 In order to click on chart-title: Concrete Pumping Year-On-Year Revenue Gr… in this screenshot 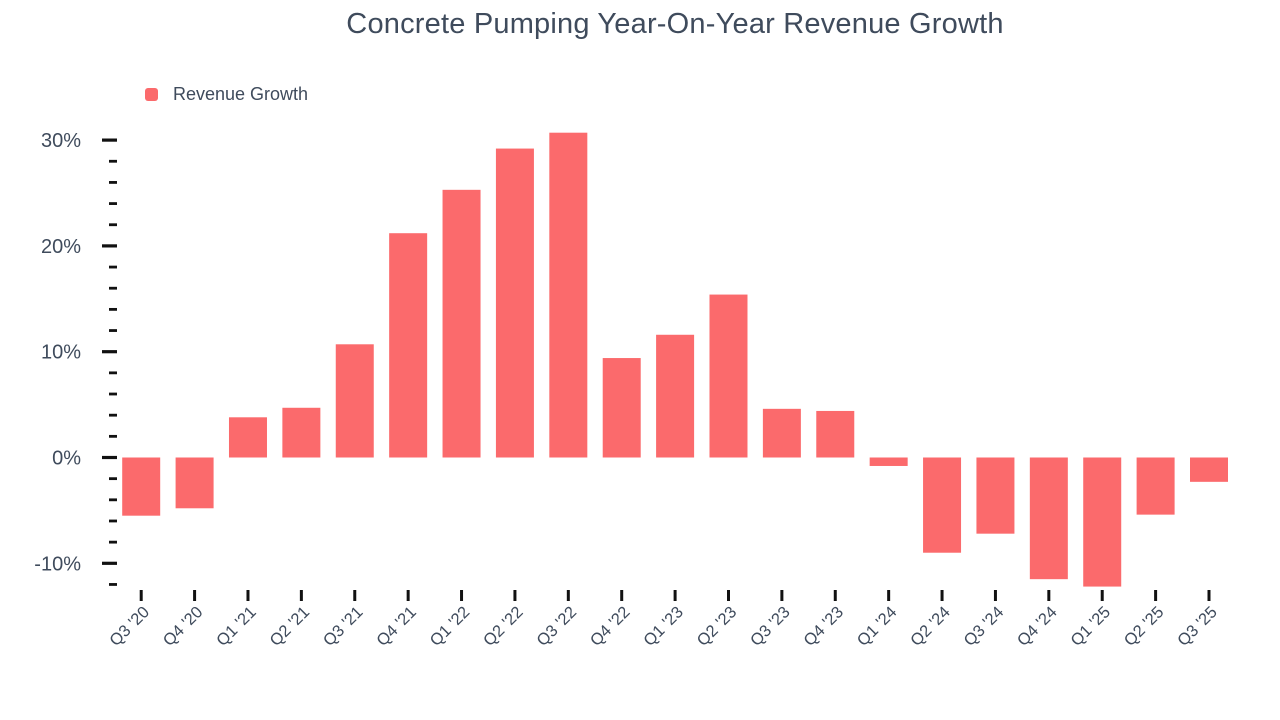, I will do `click(675, 24)`.